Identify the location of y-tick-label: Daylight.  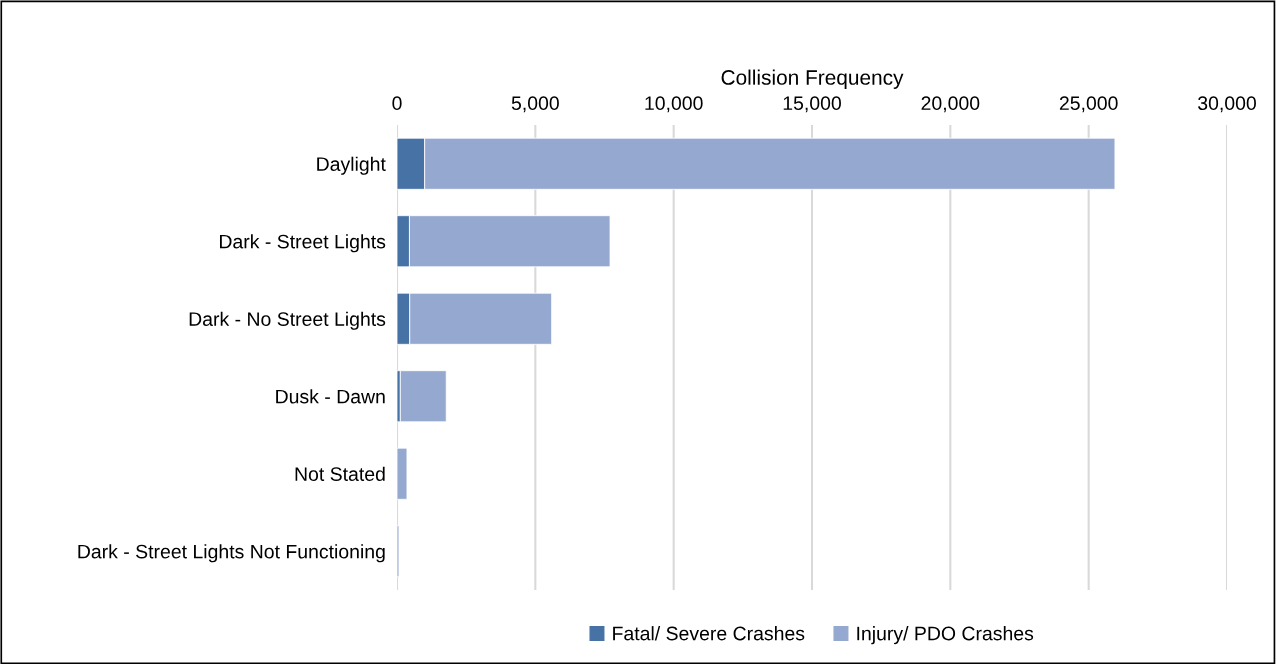
(351, 165).